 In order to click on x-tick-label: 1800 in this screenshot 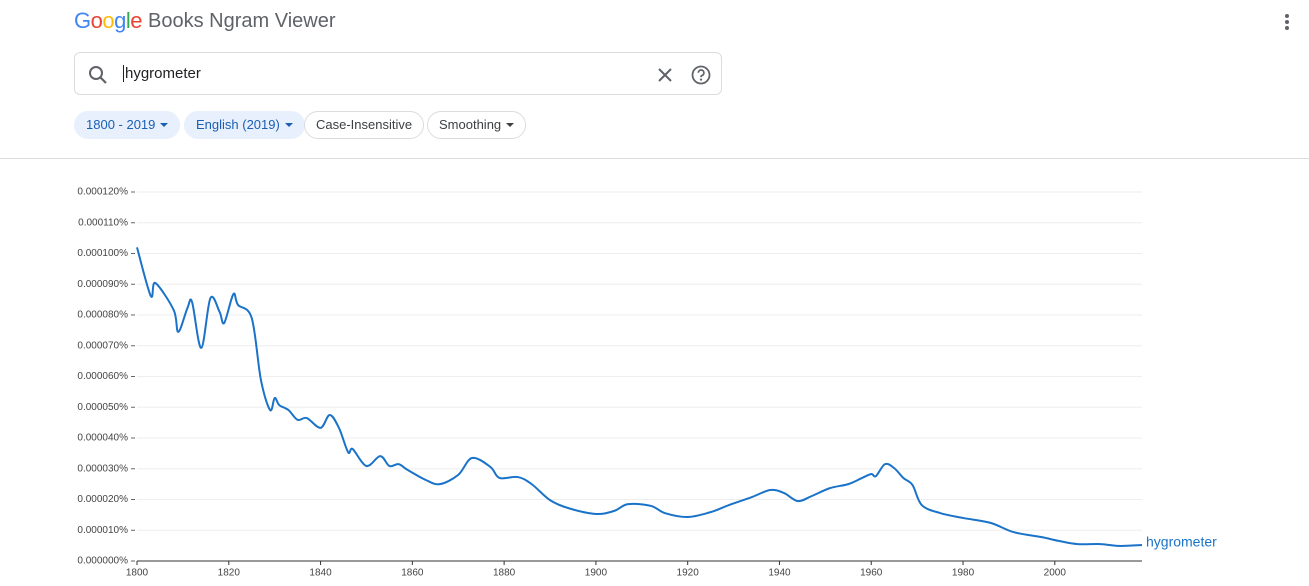, I will do `click(137, 573)`.